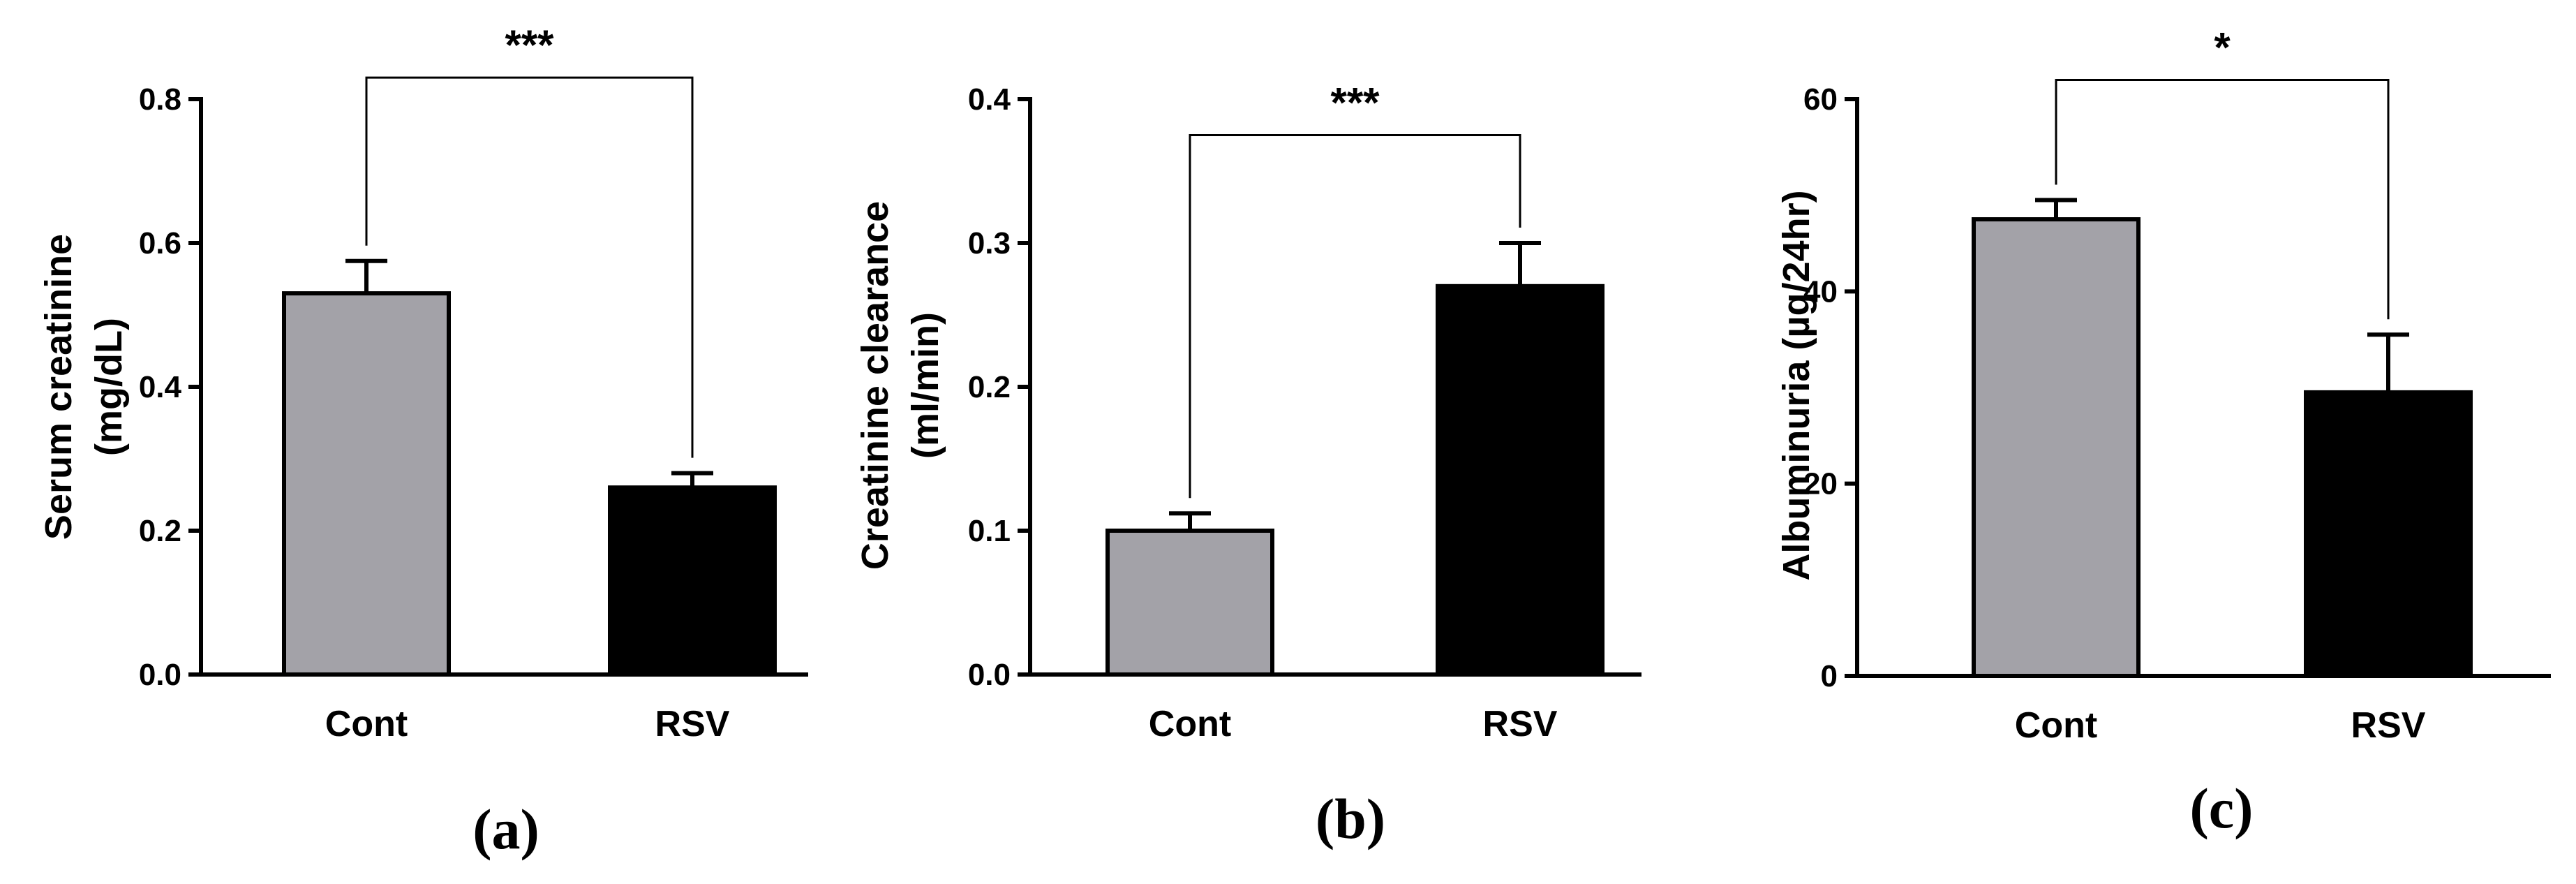 This screenshot has width=2576, height=884. Describe the element at coordinates (505, 829) in the screenshot. I see `panel-label: (a)` at that location.